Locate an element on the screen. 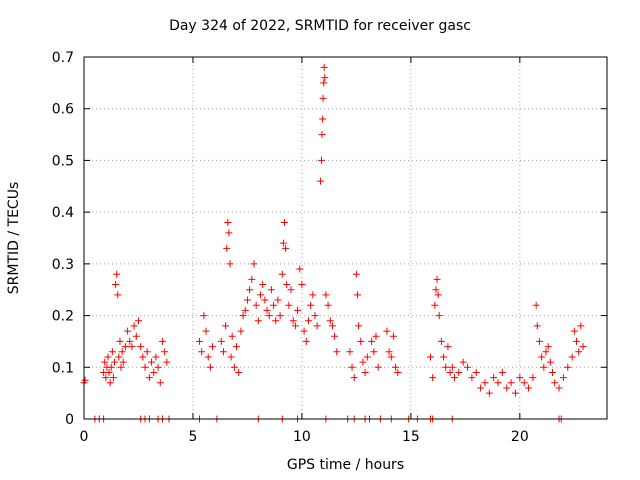 Image resolution: width=640 pixels, height=480 pixels. y-tick-label: 0.2 is located at coordinates (63, 317).